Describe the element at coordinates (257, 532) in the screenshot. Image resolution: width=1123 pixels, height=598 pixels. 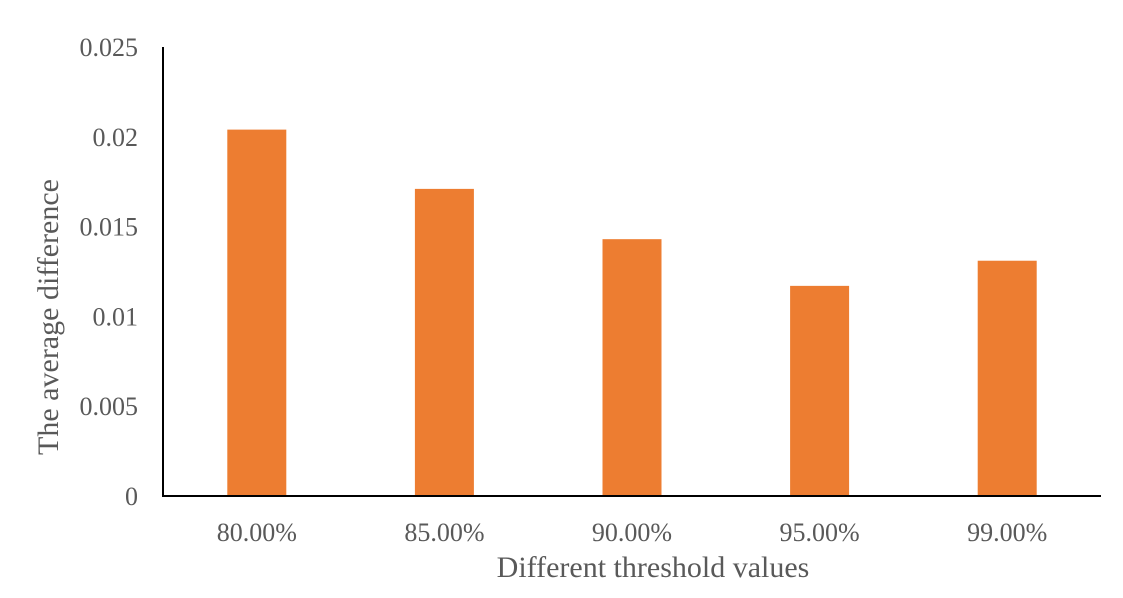
I see `x-tick-label: 80.00%` at that location.